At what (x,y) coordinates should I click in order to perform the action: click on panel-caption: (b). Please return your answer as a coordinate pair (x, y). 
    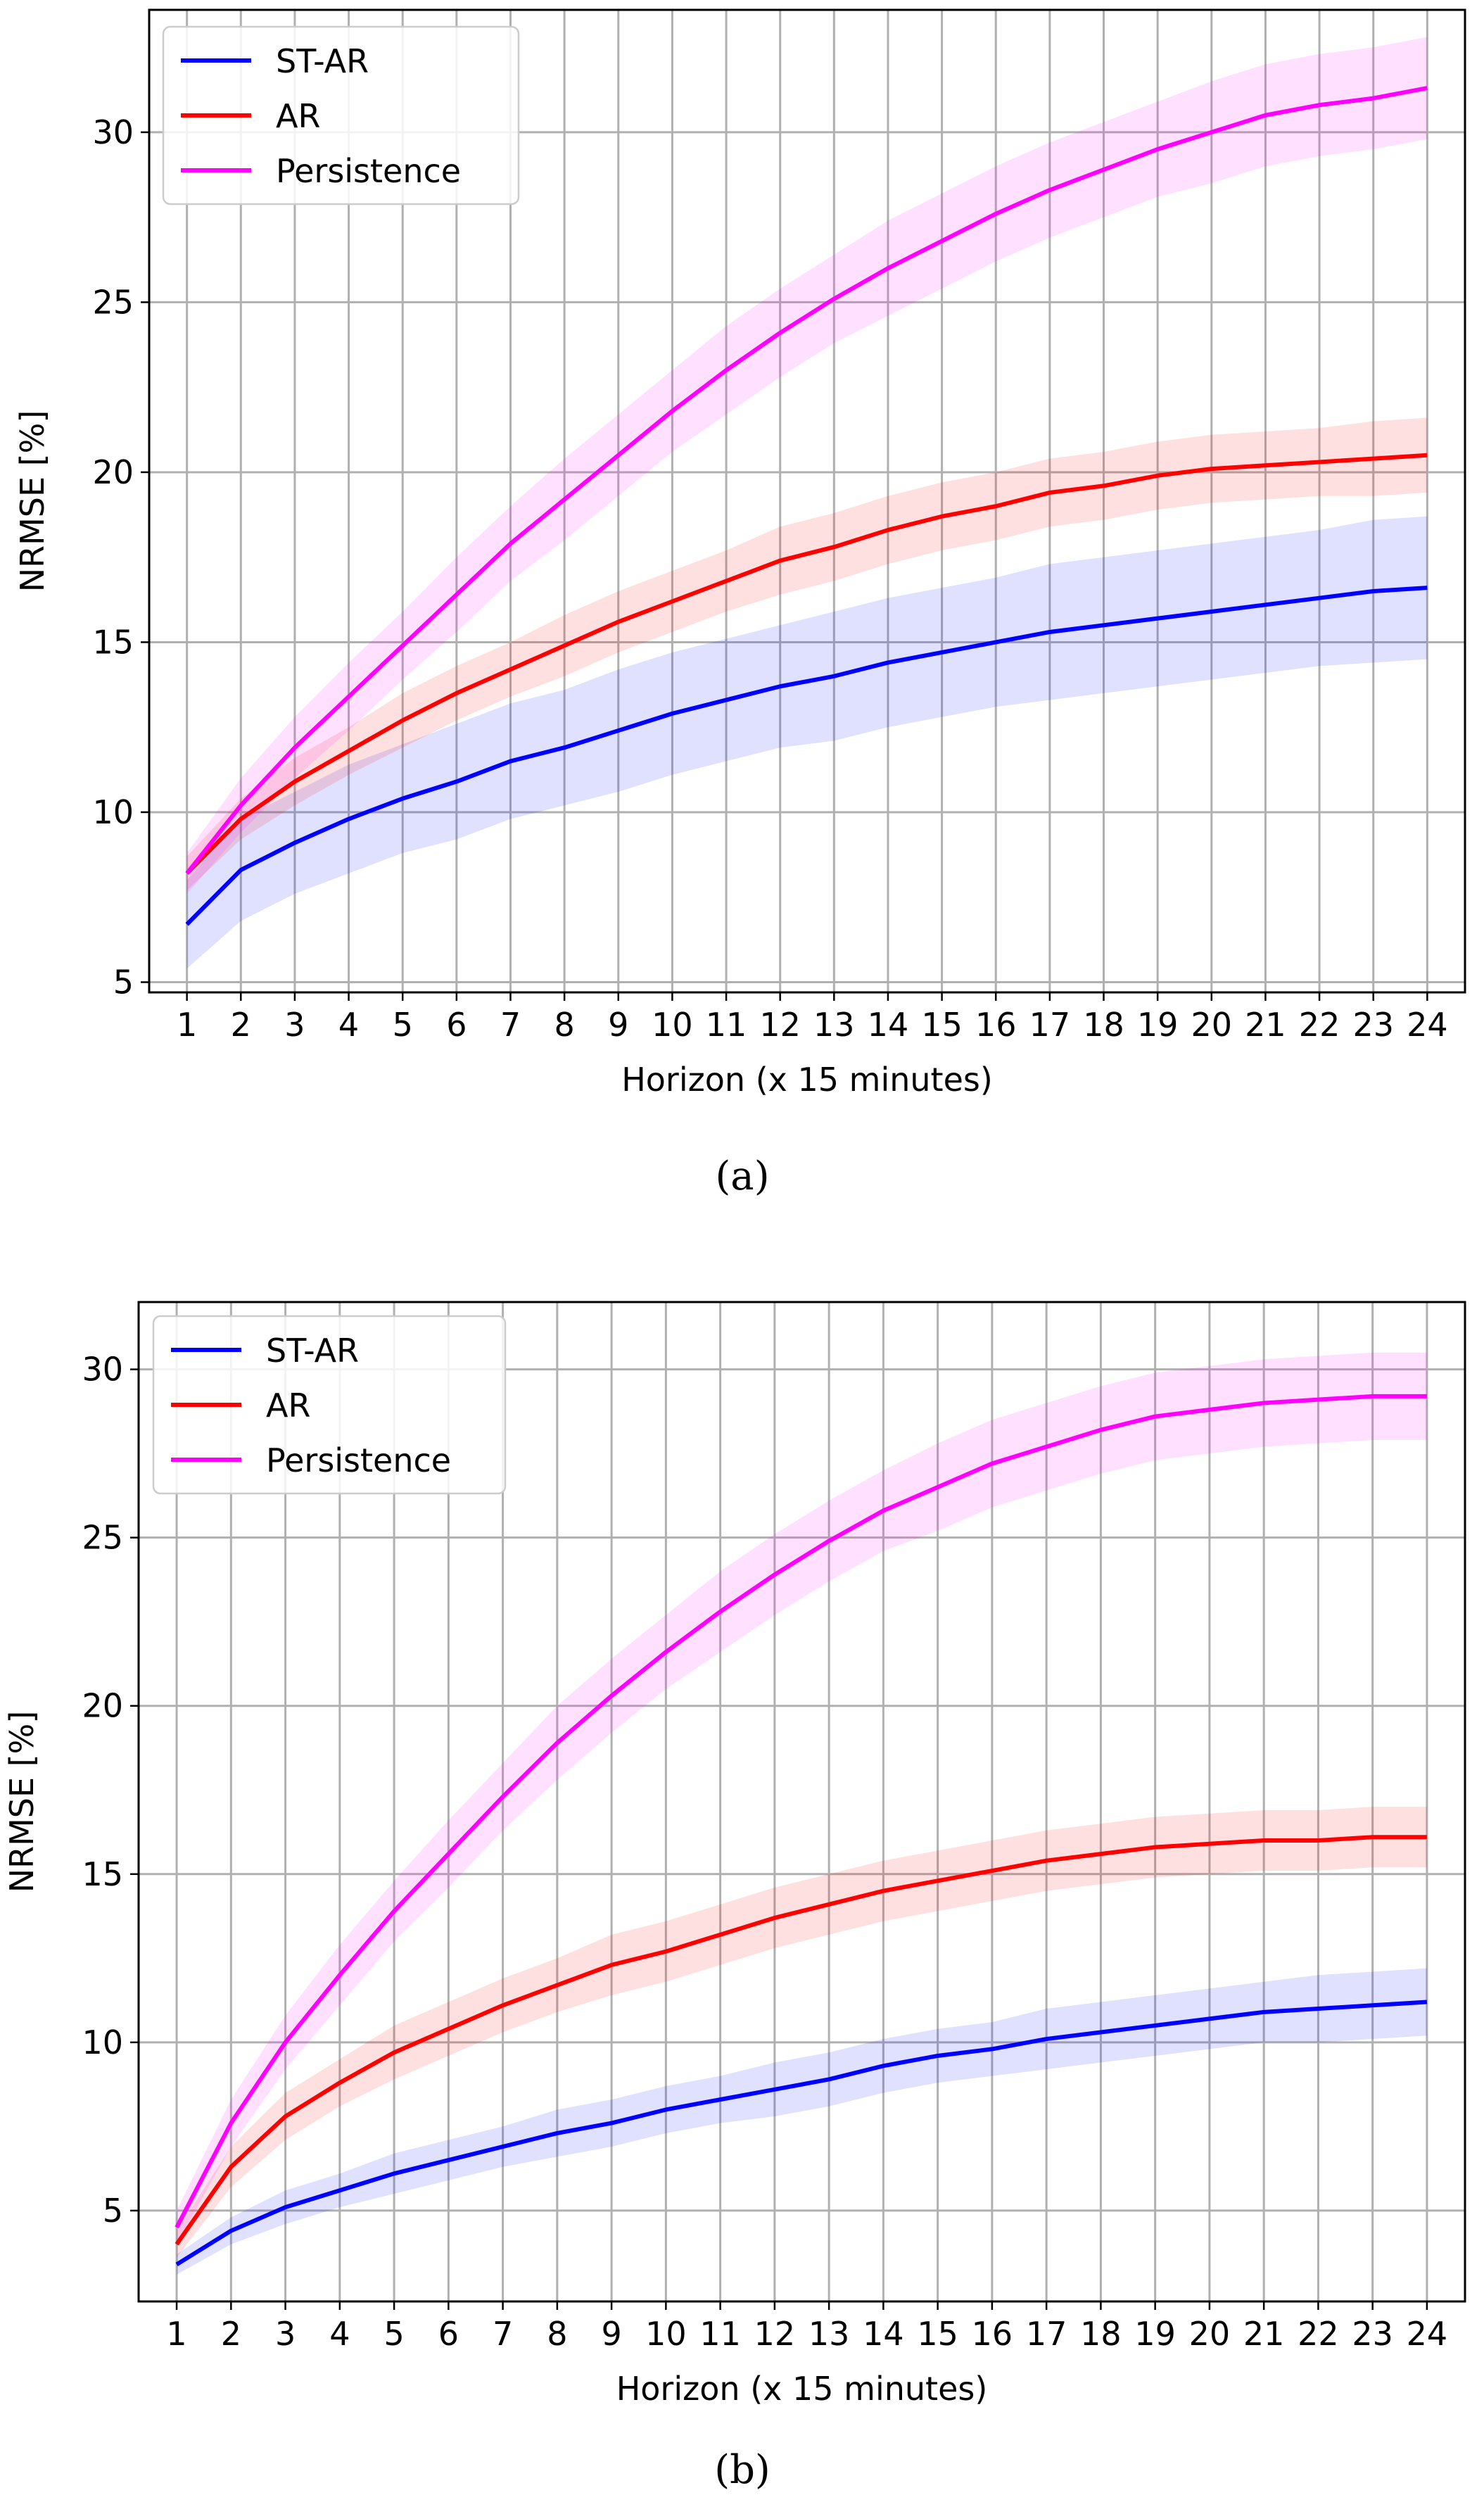
    Looking at the image, I should click on (742, 2470).